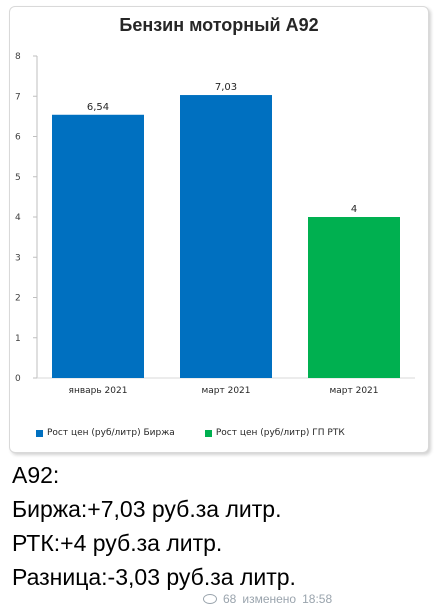 The width and height of the screenshot is (441, 606). I want to click on y-tick-label: 3, so click(18, 258).